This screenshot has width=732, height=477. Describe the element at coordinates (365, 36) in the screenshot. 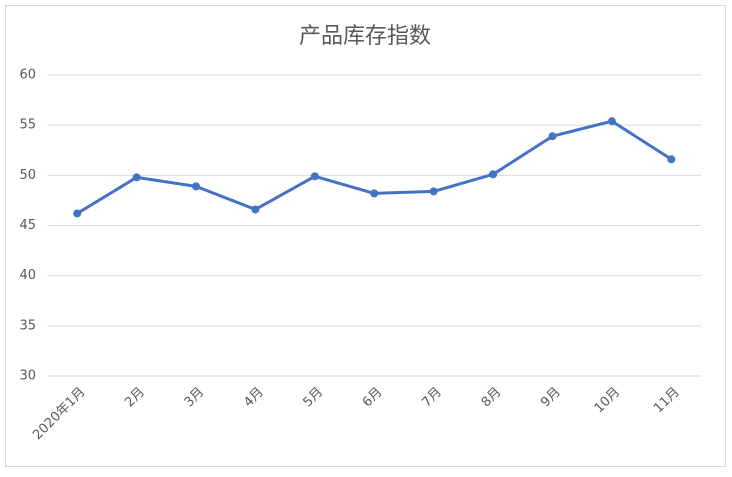

I see `chart-title: 产品库存指数` at that location.